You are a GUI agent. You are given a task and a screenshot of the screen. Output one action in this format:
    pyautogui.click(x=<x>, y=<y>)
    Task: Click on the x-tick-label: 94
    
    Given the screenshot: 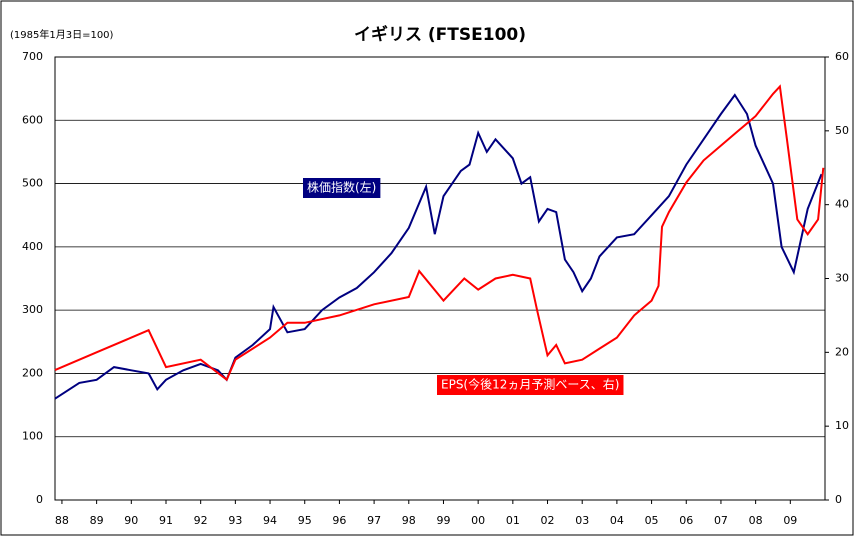 What is the action you would take?
    pyautogui.click(x=270, y=520)
    